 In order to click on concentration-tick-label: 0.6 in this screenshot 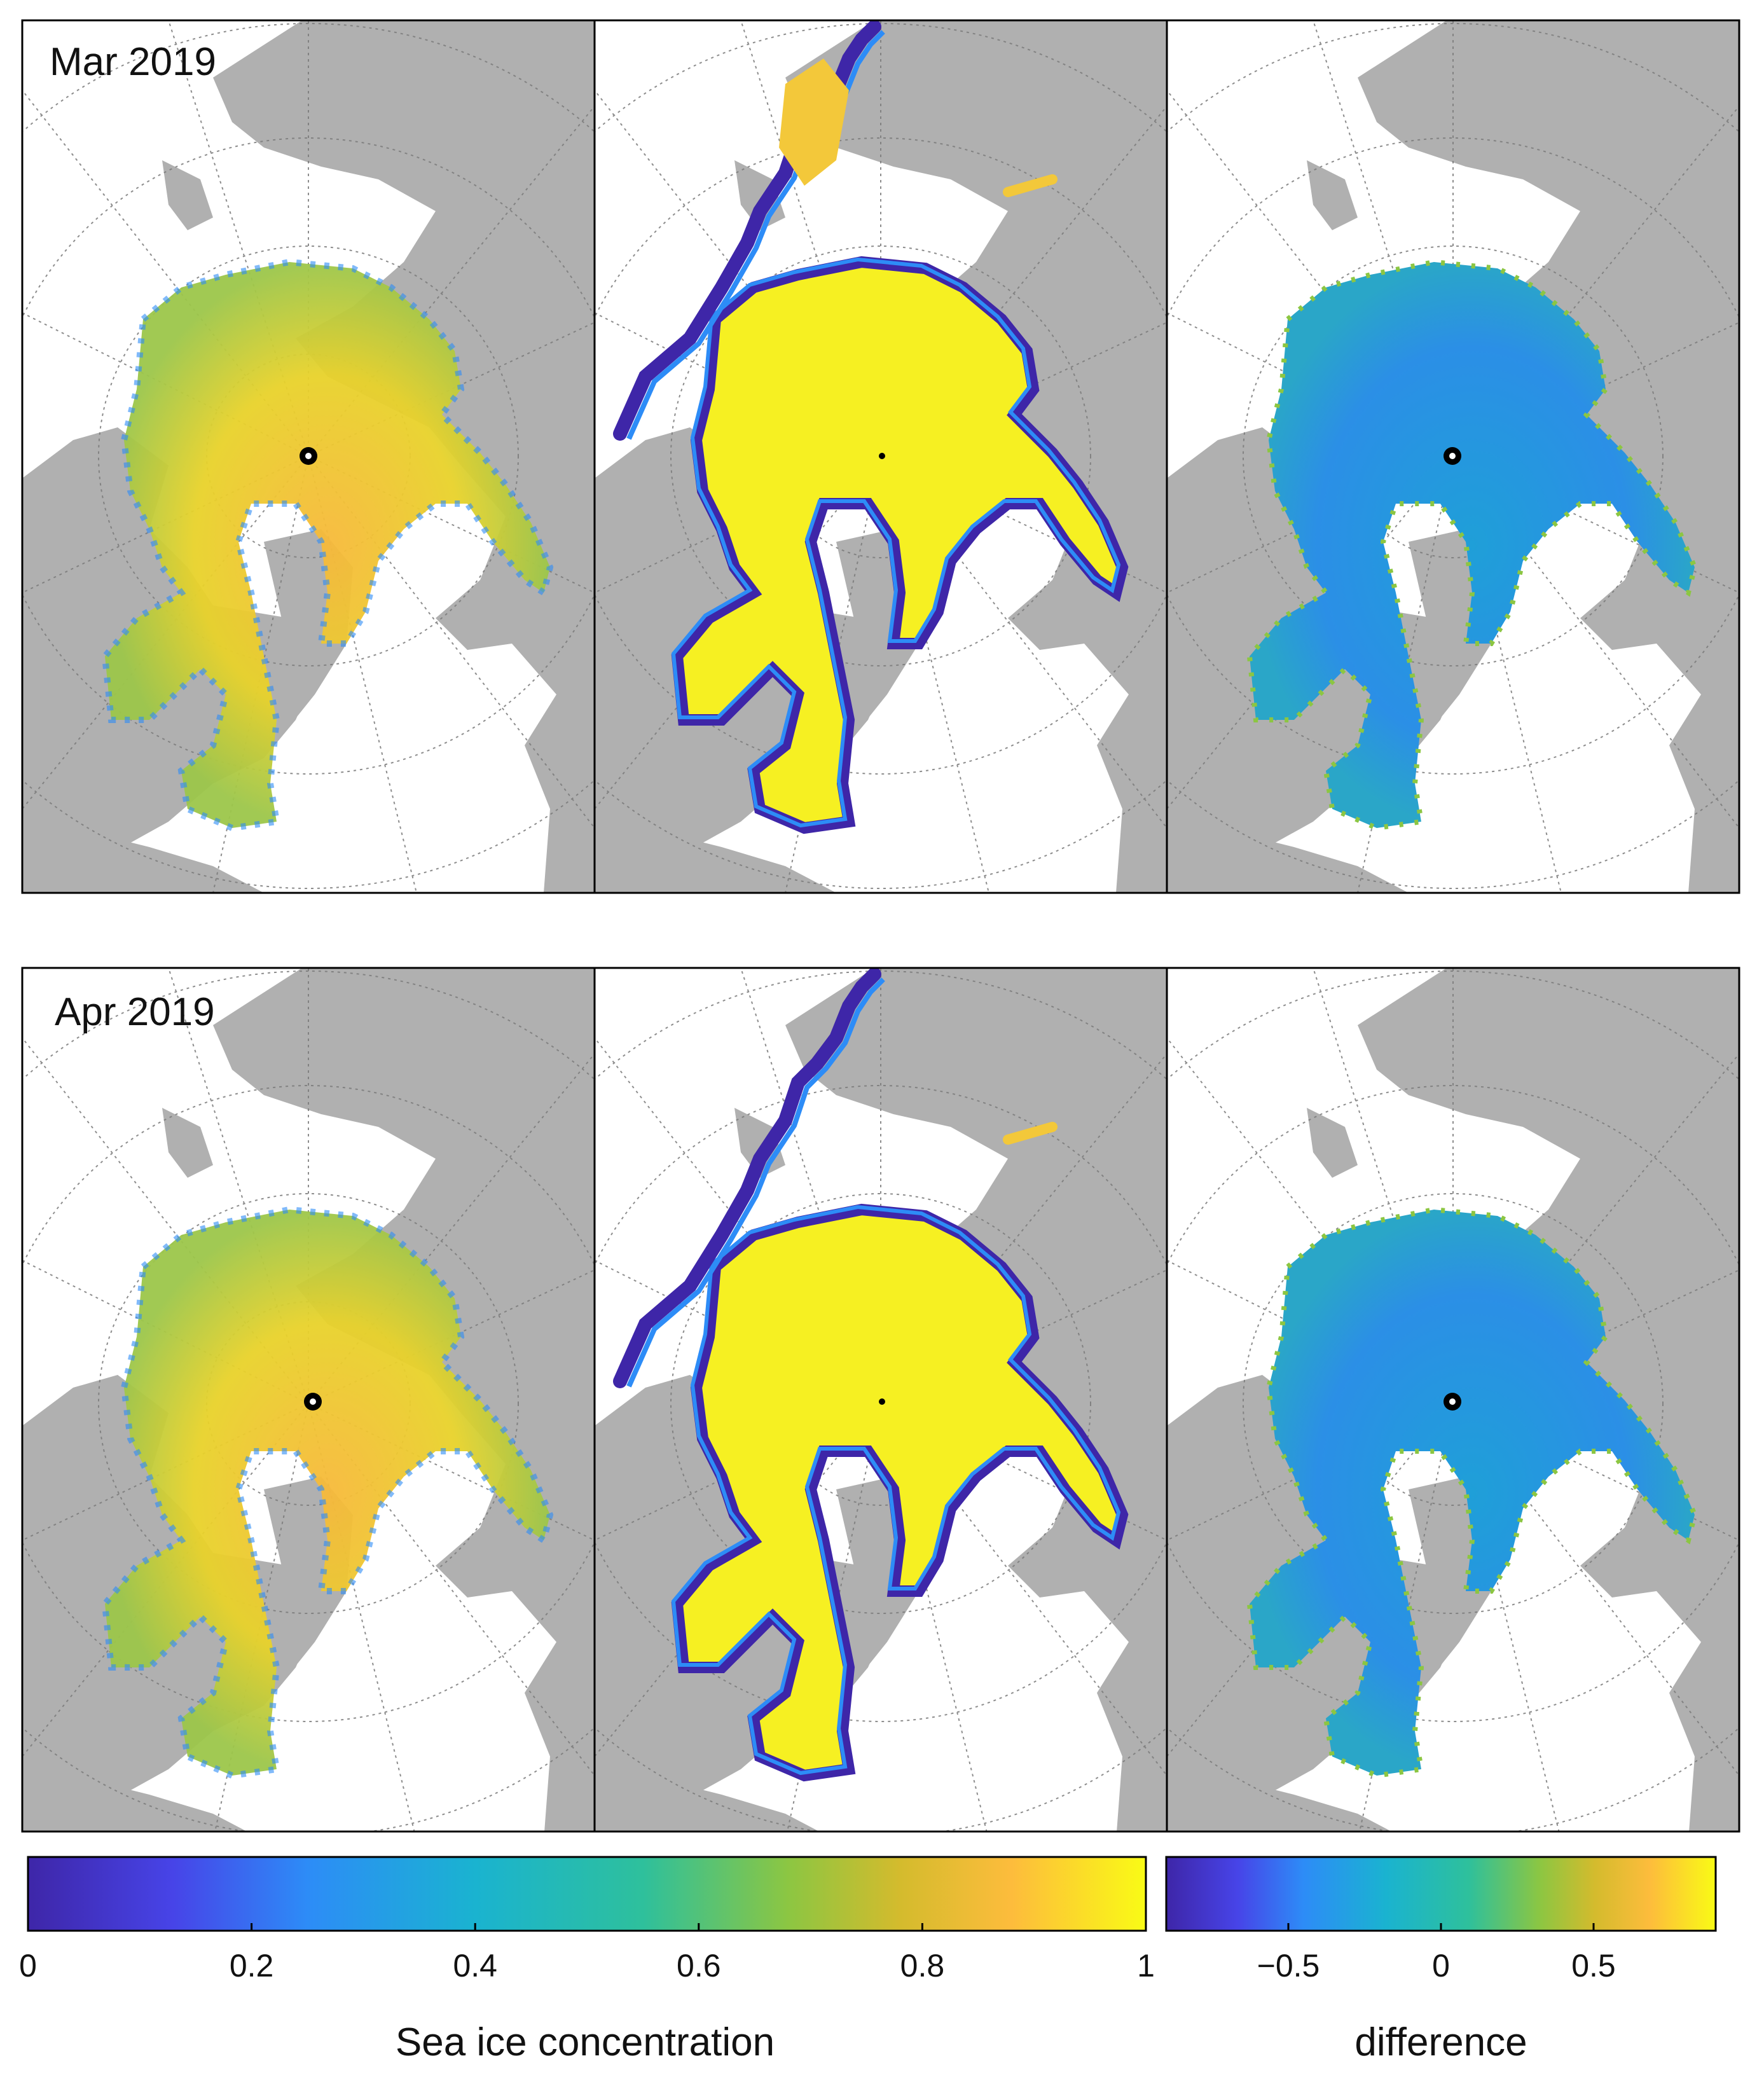, I will do `click(699, 1966)`.